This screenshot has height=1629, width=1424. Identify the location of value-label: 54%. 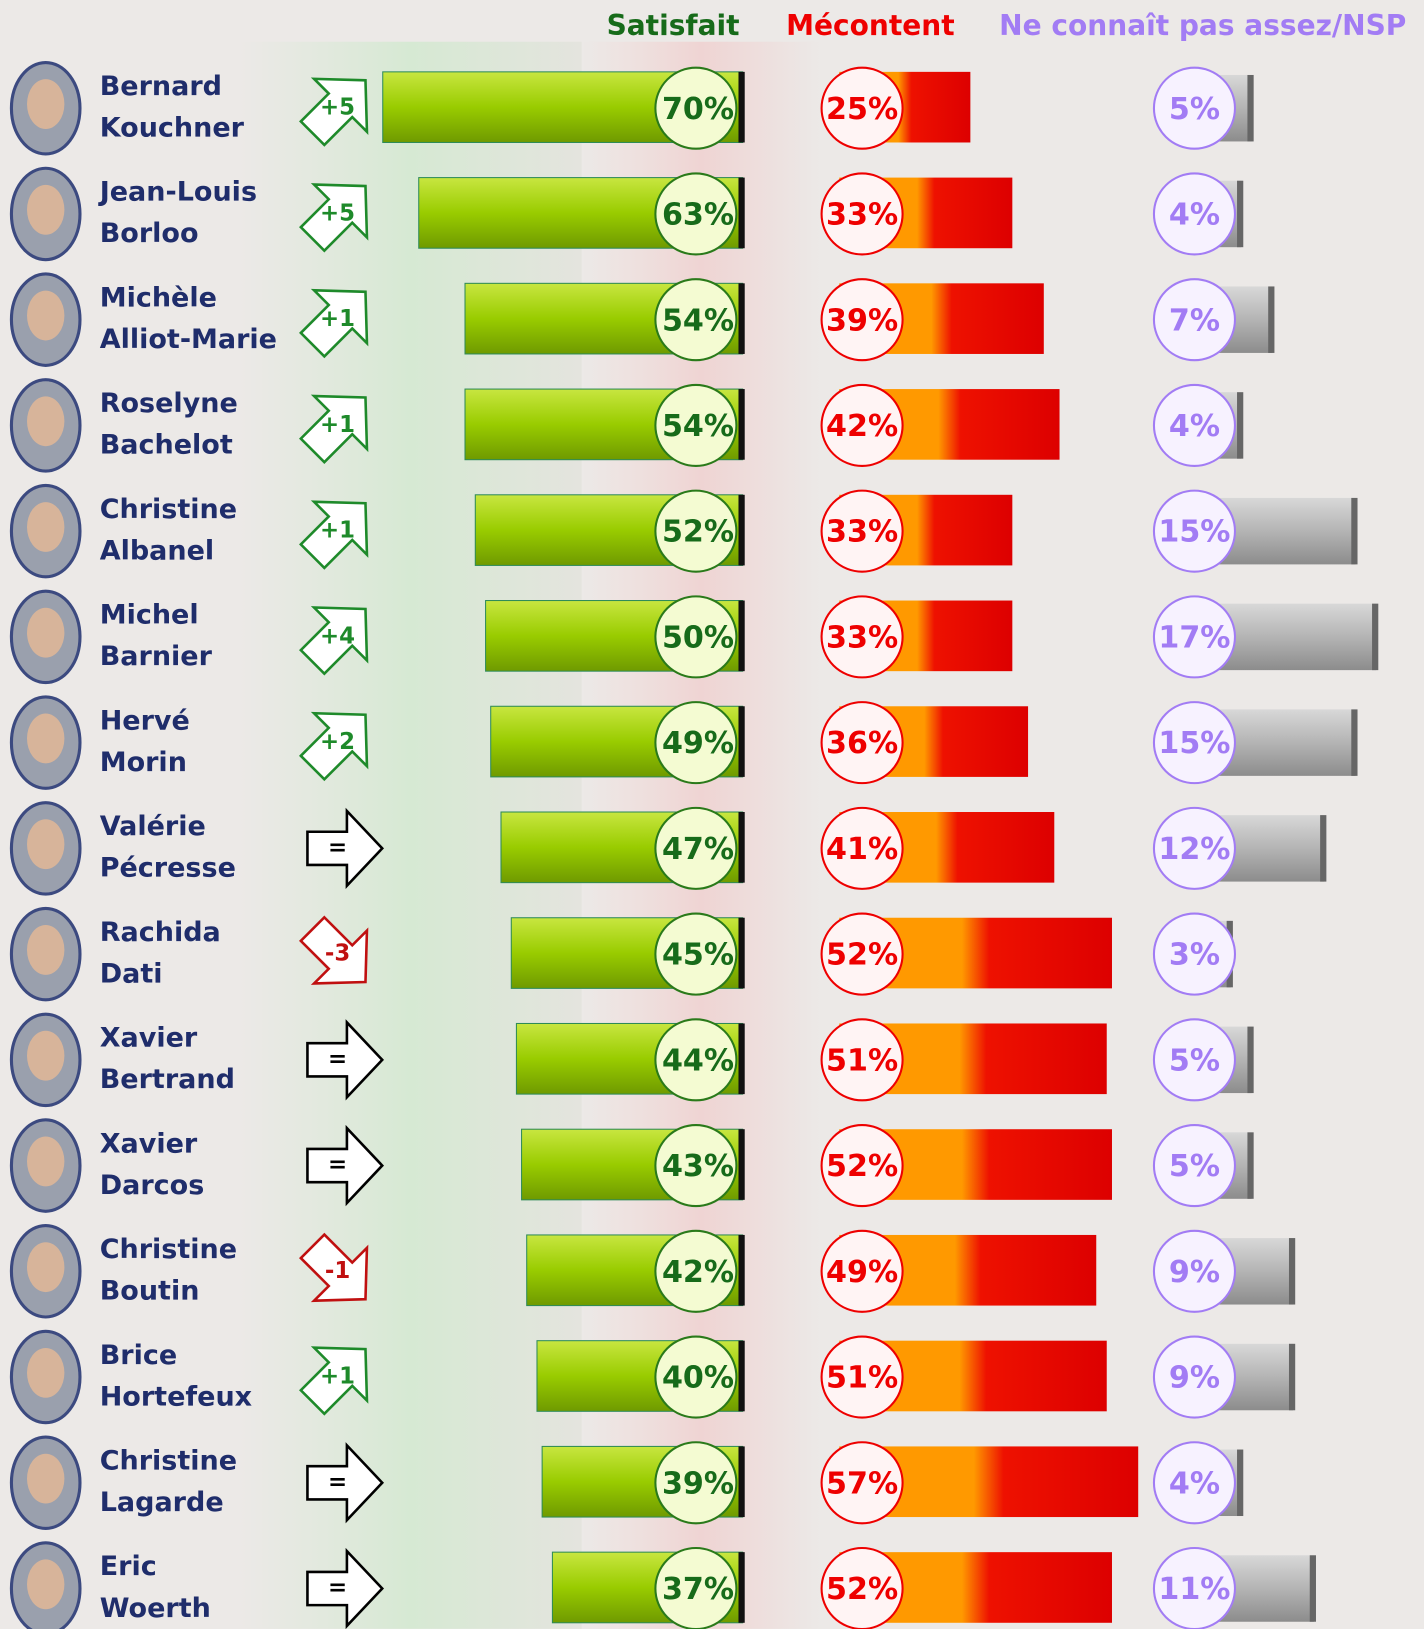
(698, 426).